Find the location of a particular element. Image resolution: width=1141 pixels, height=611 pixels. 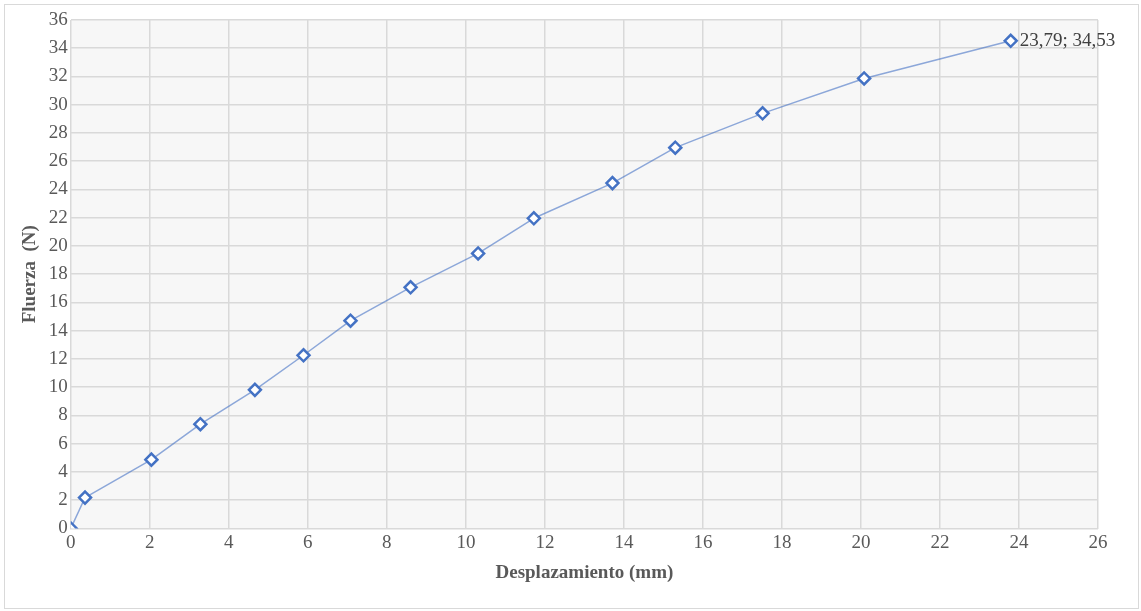

y-tick-label: 10 is located at coordinates (58, 386).